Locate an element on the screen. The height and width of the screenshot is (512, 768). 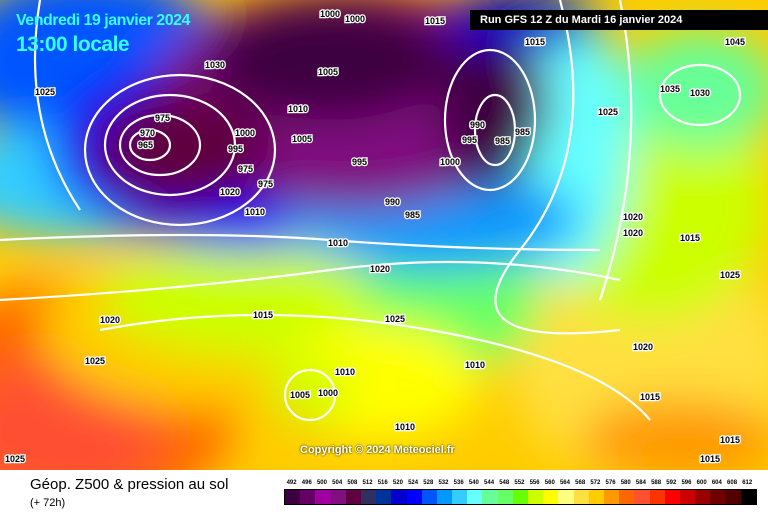
legend-tick: 592 is located at coordinates (671, 483).